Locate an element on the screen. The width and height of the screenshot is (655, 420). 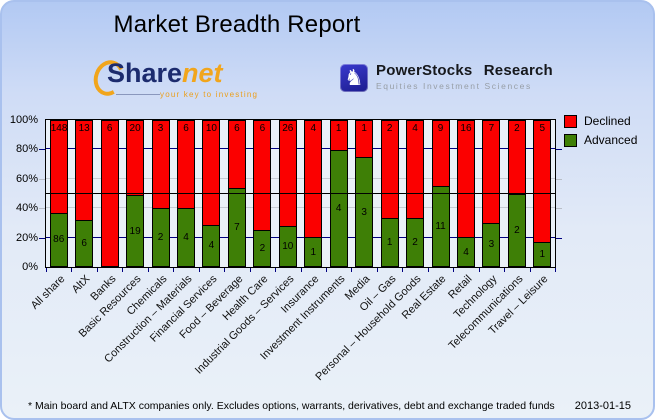
declined-count-label: 10 is located at coordinates (211, 128).